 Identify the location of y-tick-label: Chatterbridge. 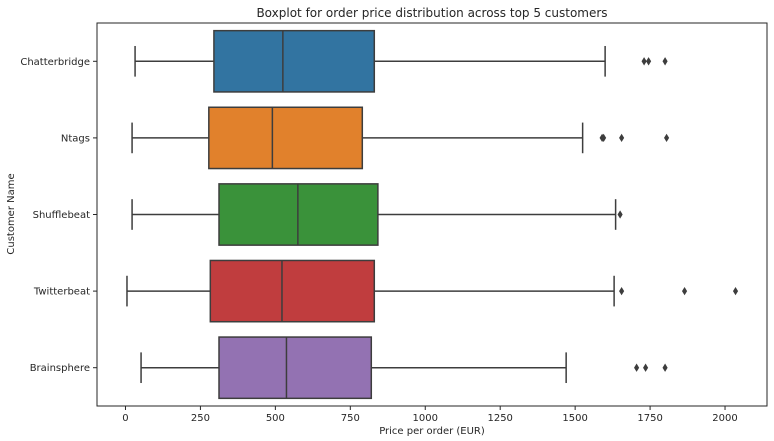
(55, 62).